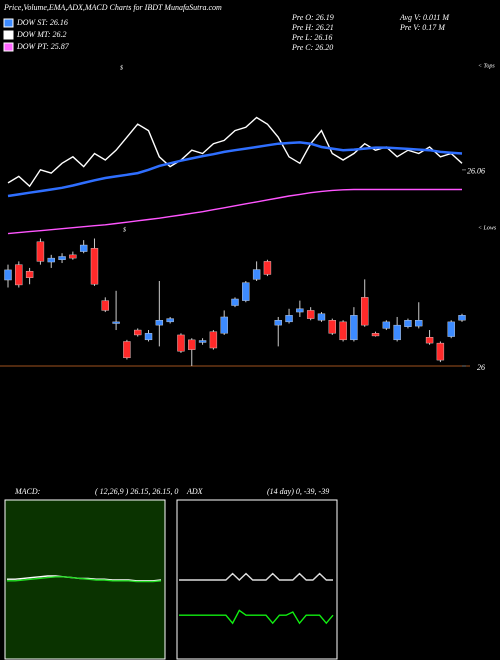  Describe the element at coordinates (195, 491) in the screenshot. I see `panel-title: ADX` at that location.